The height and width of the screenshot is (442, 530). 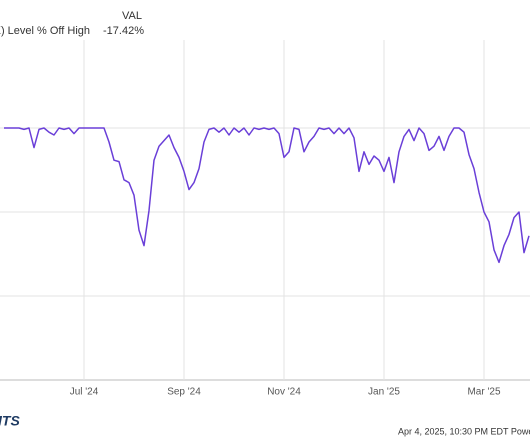 What do you see at coordinates (45, 31) in the screenshot?
I see `legend-entry: PX) Level % Off High` at bounding box center [45, 31].